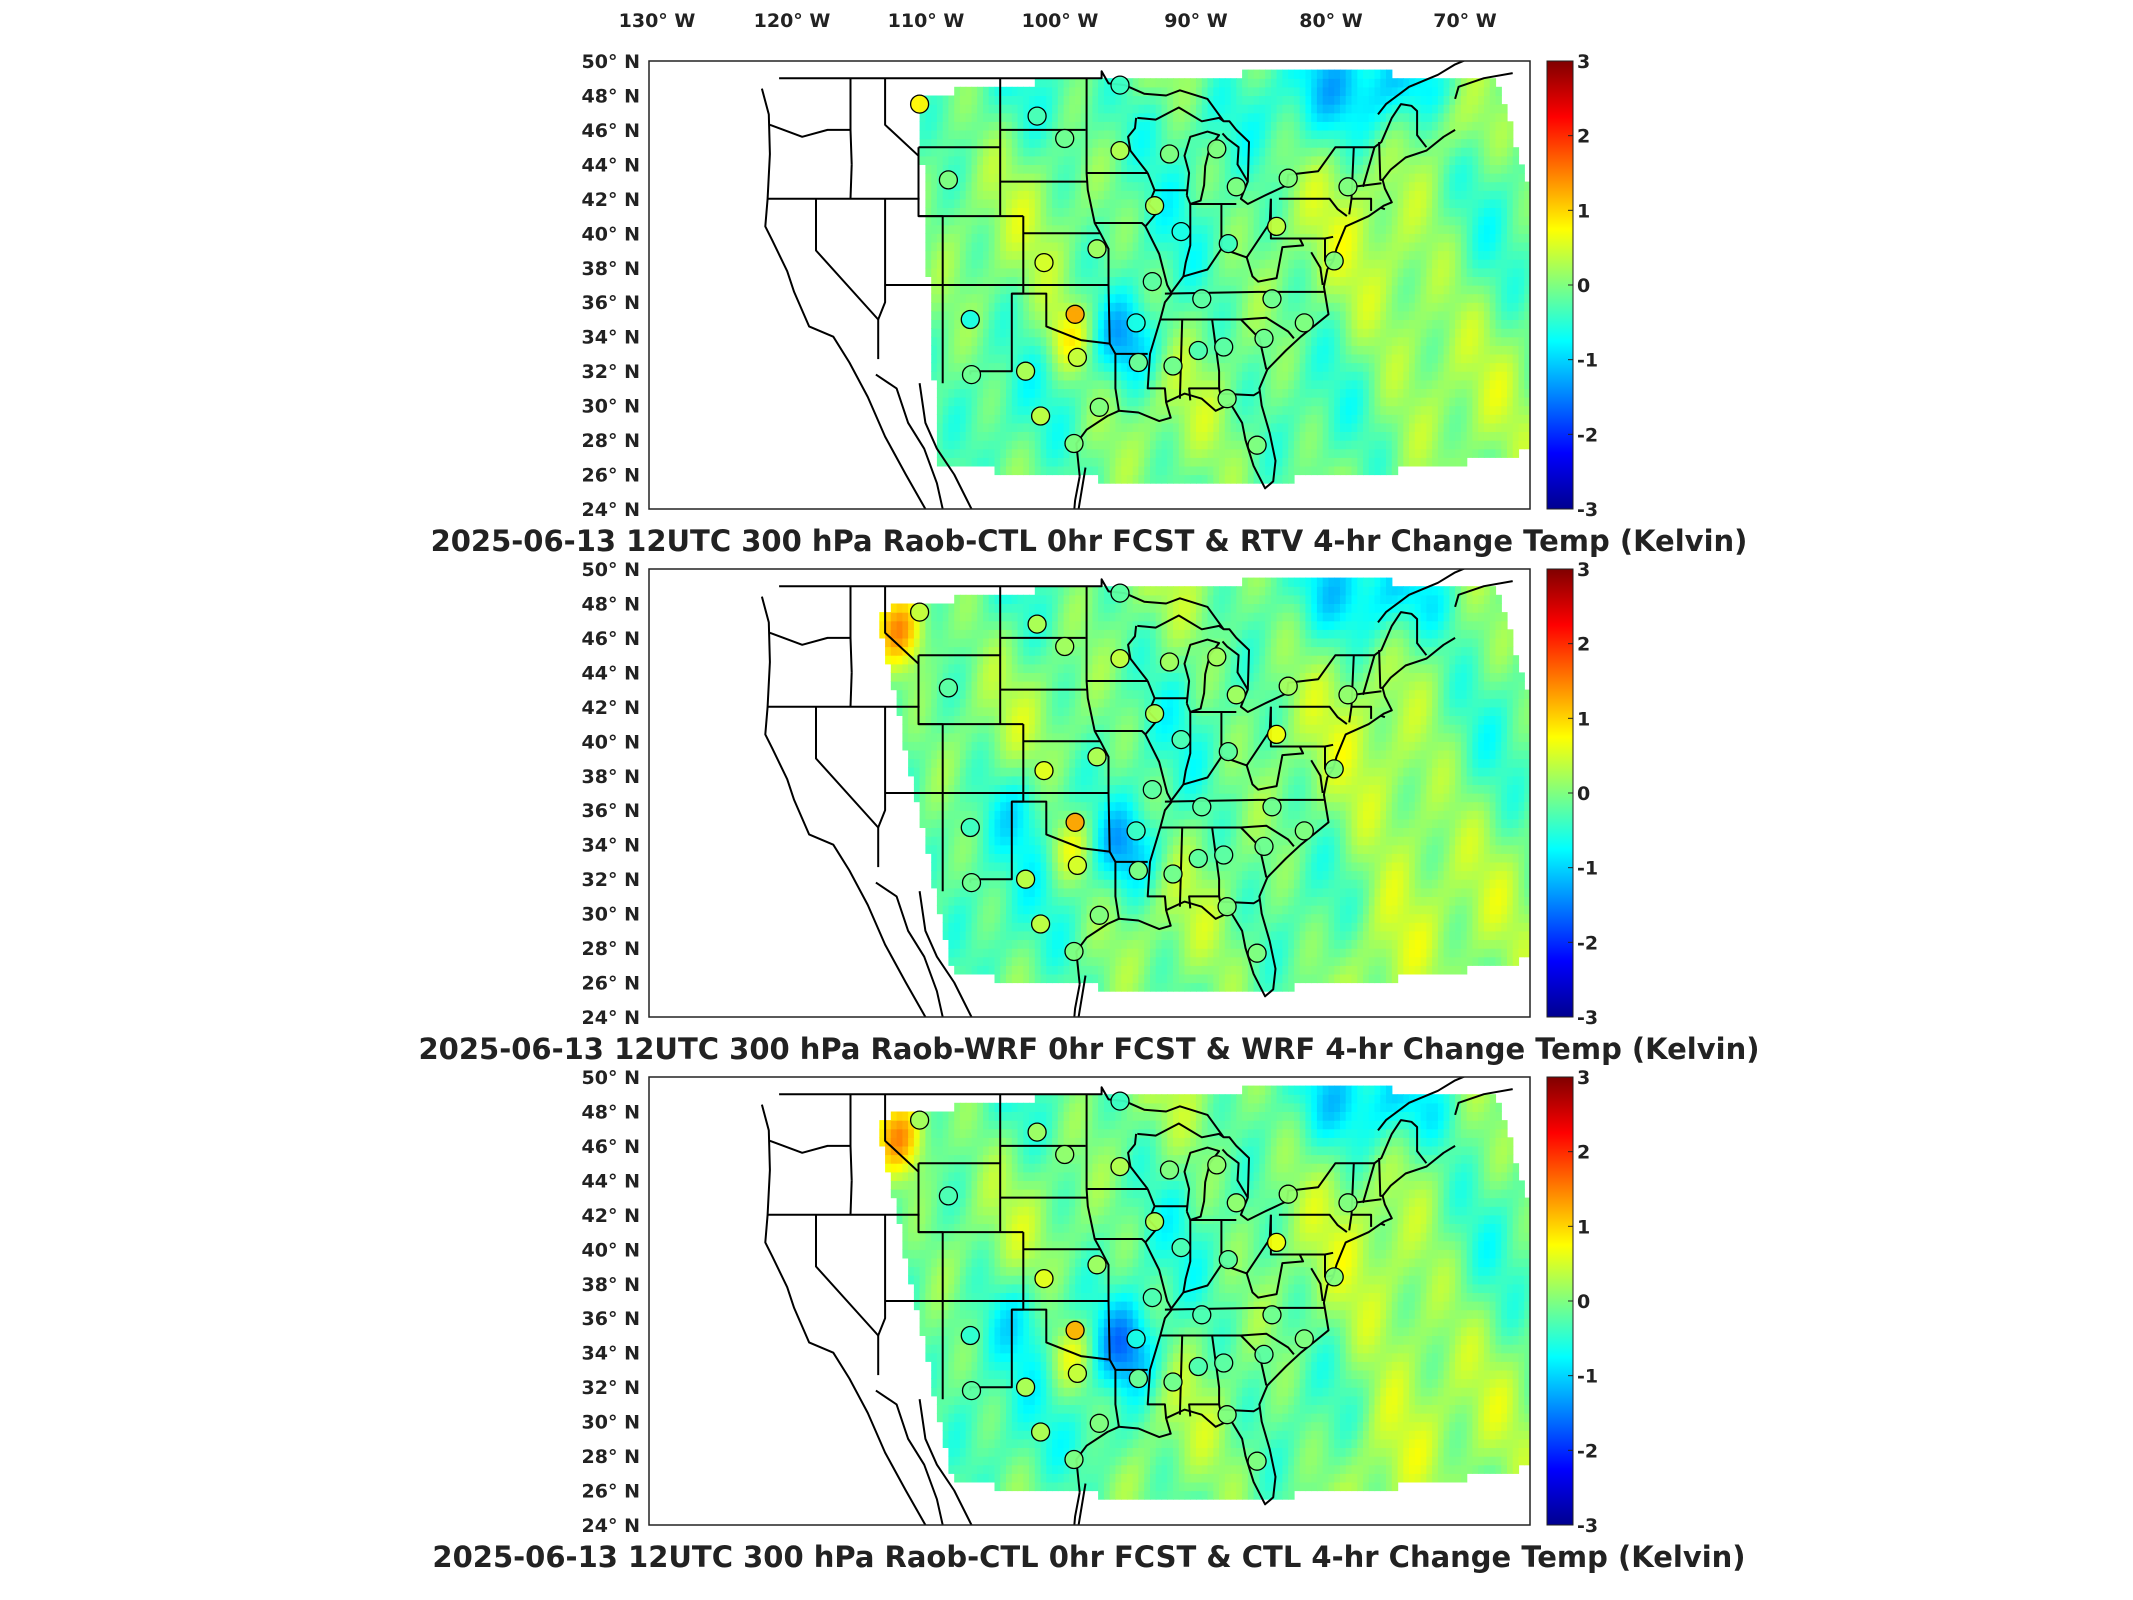 This screenshot has height=1600, width=2133. Describe the element at coordinates (611, 708) in the screenshot. I see `lat-label: 42° N` at that location.